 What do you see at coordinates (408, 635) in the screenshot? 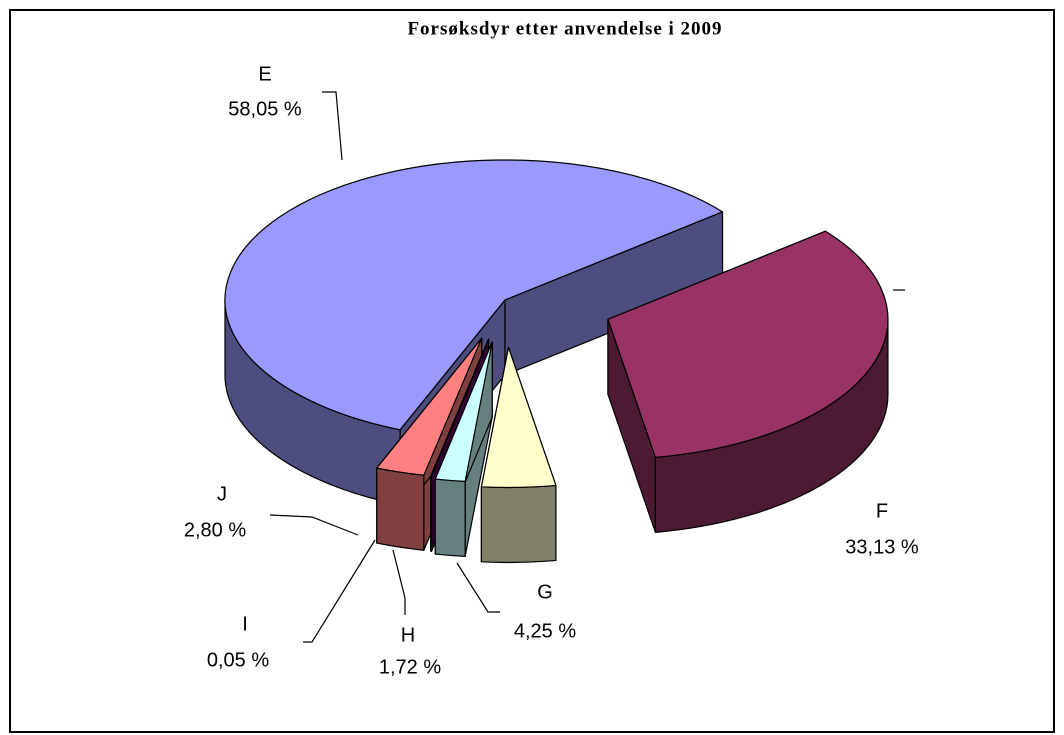
I see `category-label: H` at bounding box center [408, 635].